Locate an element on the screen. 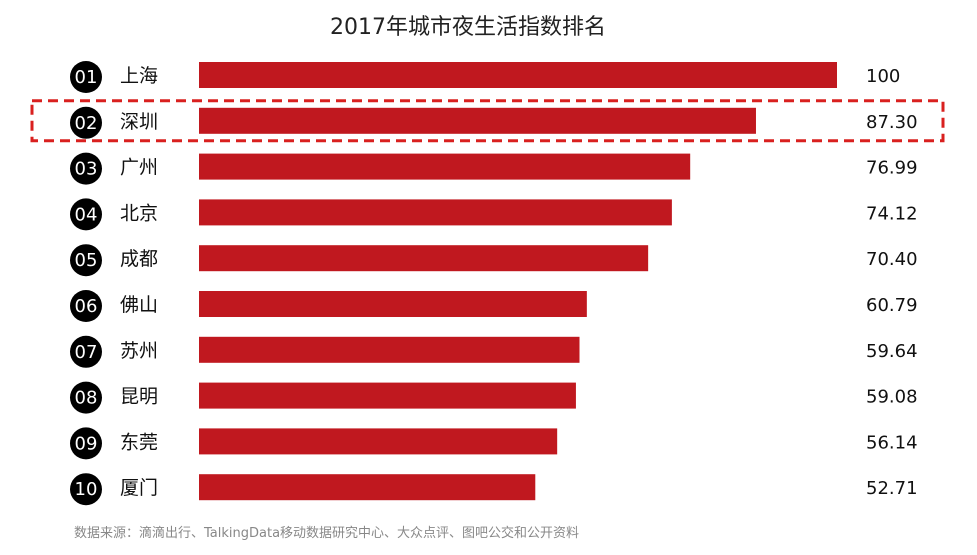 Image resolution: width=977 pixels, height=555 pixels. rank-number: 10 is located at coordinates (86, 489).